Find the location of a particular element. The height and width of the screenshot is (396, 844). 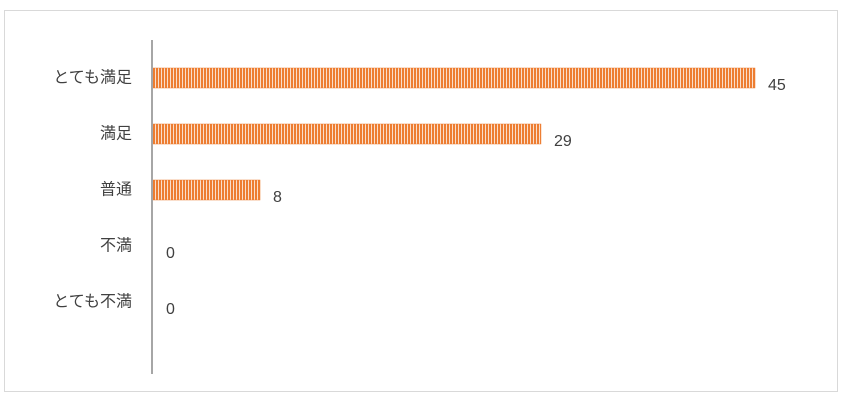

data-label: 29 is located at coordinates (563, 141).